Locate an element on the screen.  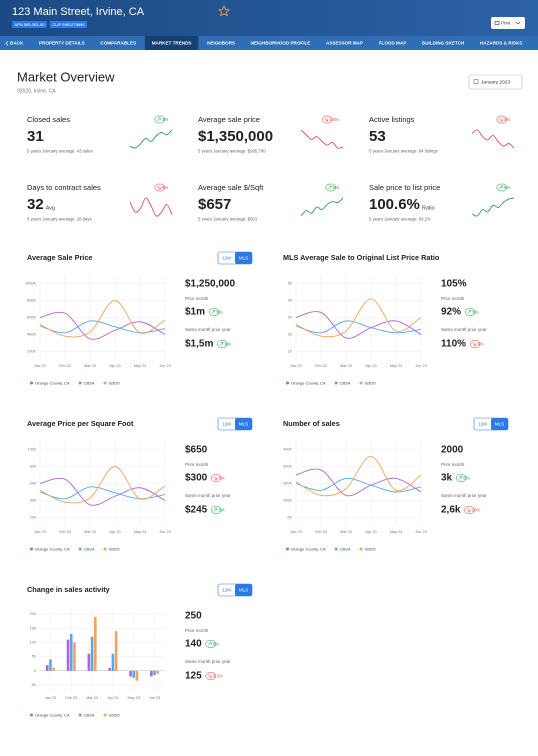
x-tick-label: Jan 23 is located at coordinates (39, 366).